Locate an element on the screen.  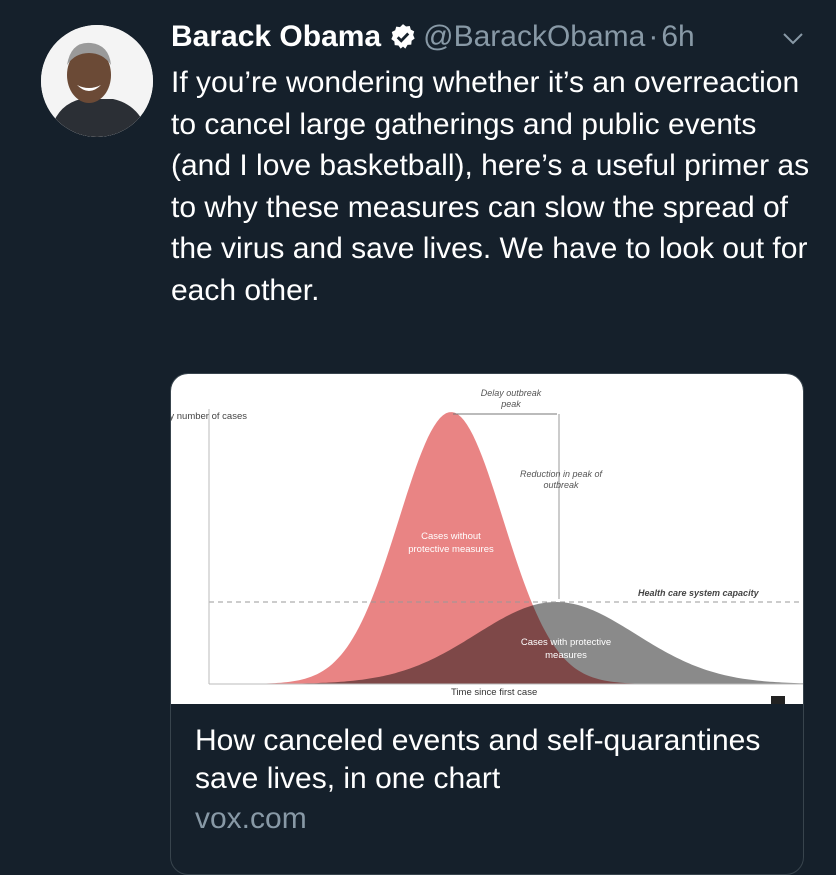
avatar is located at coordinates (97, 81).